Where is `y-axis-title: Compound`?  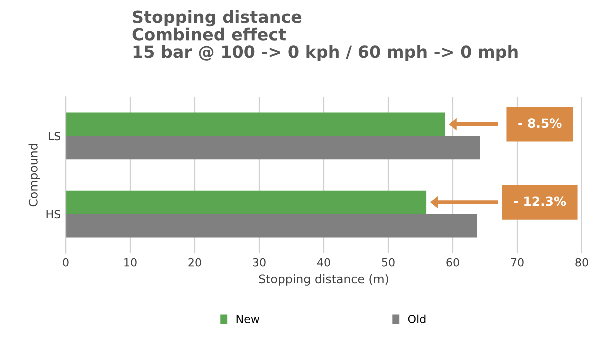
y-axis-title: Compound is located at coordinates (34, 175).